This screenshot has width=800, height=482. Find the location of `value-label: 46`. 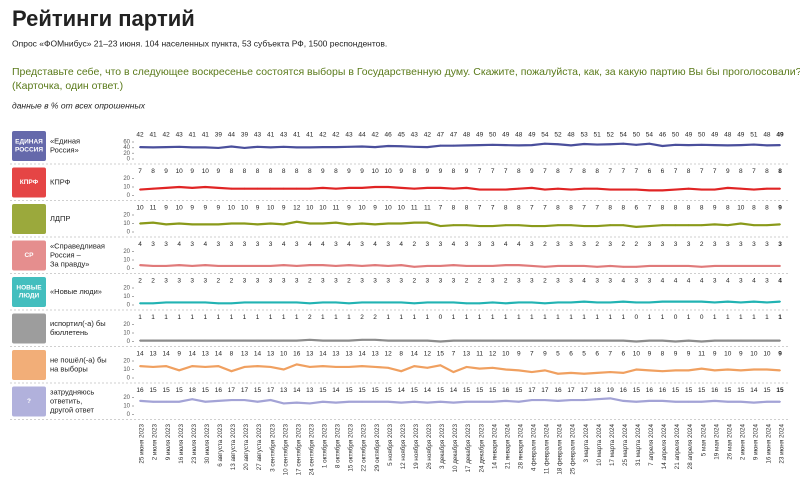

value-label: 46 is located at coordinates (389, 135).